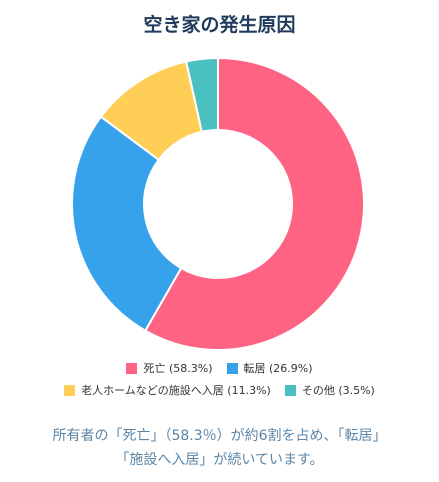  What do you see at coordinates (219, 436) in the screenshot?
I see `caption-line-1: 所有者の「死亡」（58.3％）が約6割を占め、「転居」` at bounding box center [219, 436].